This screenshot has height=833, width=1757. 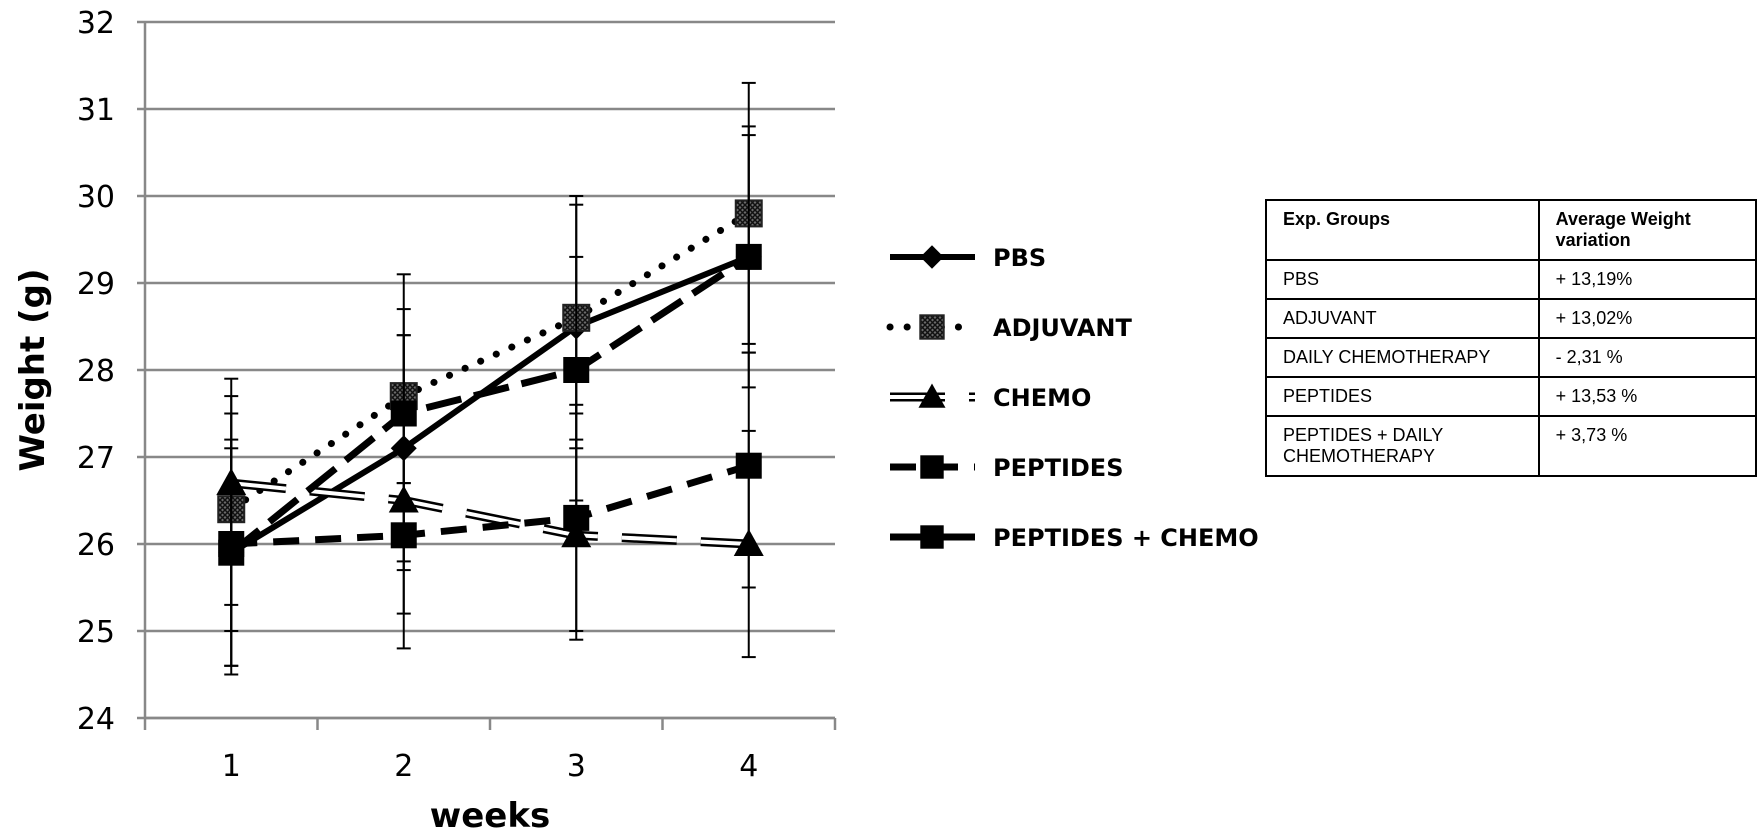 What do you see at coordinates (490, 814) in the screenshot?
I see `x-axis-title: weeks` at bounding box center [490, 814].